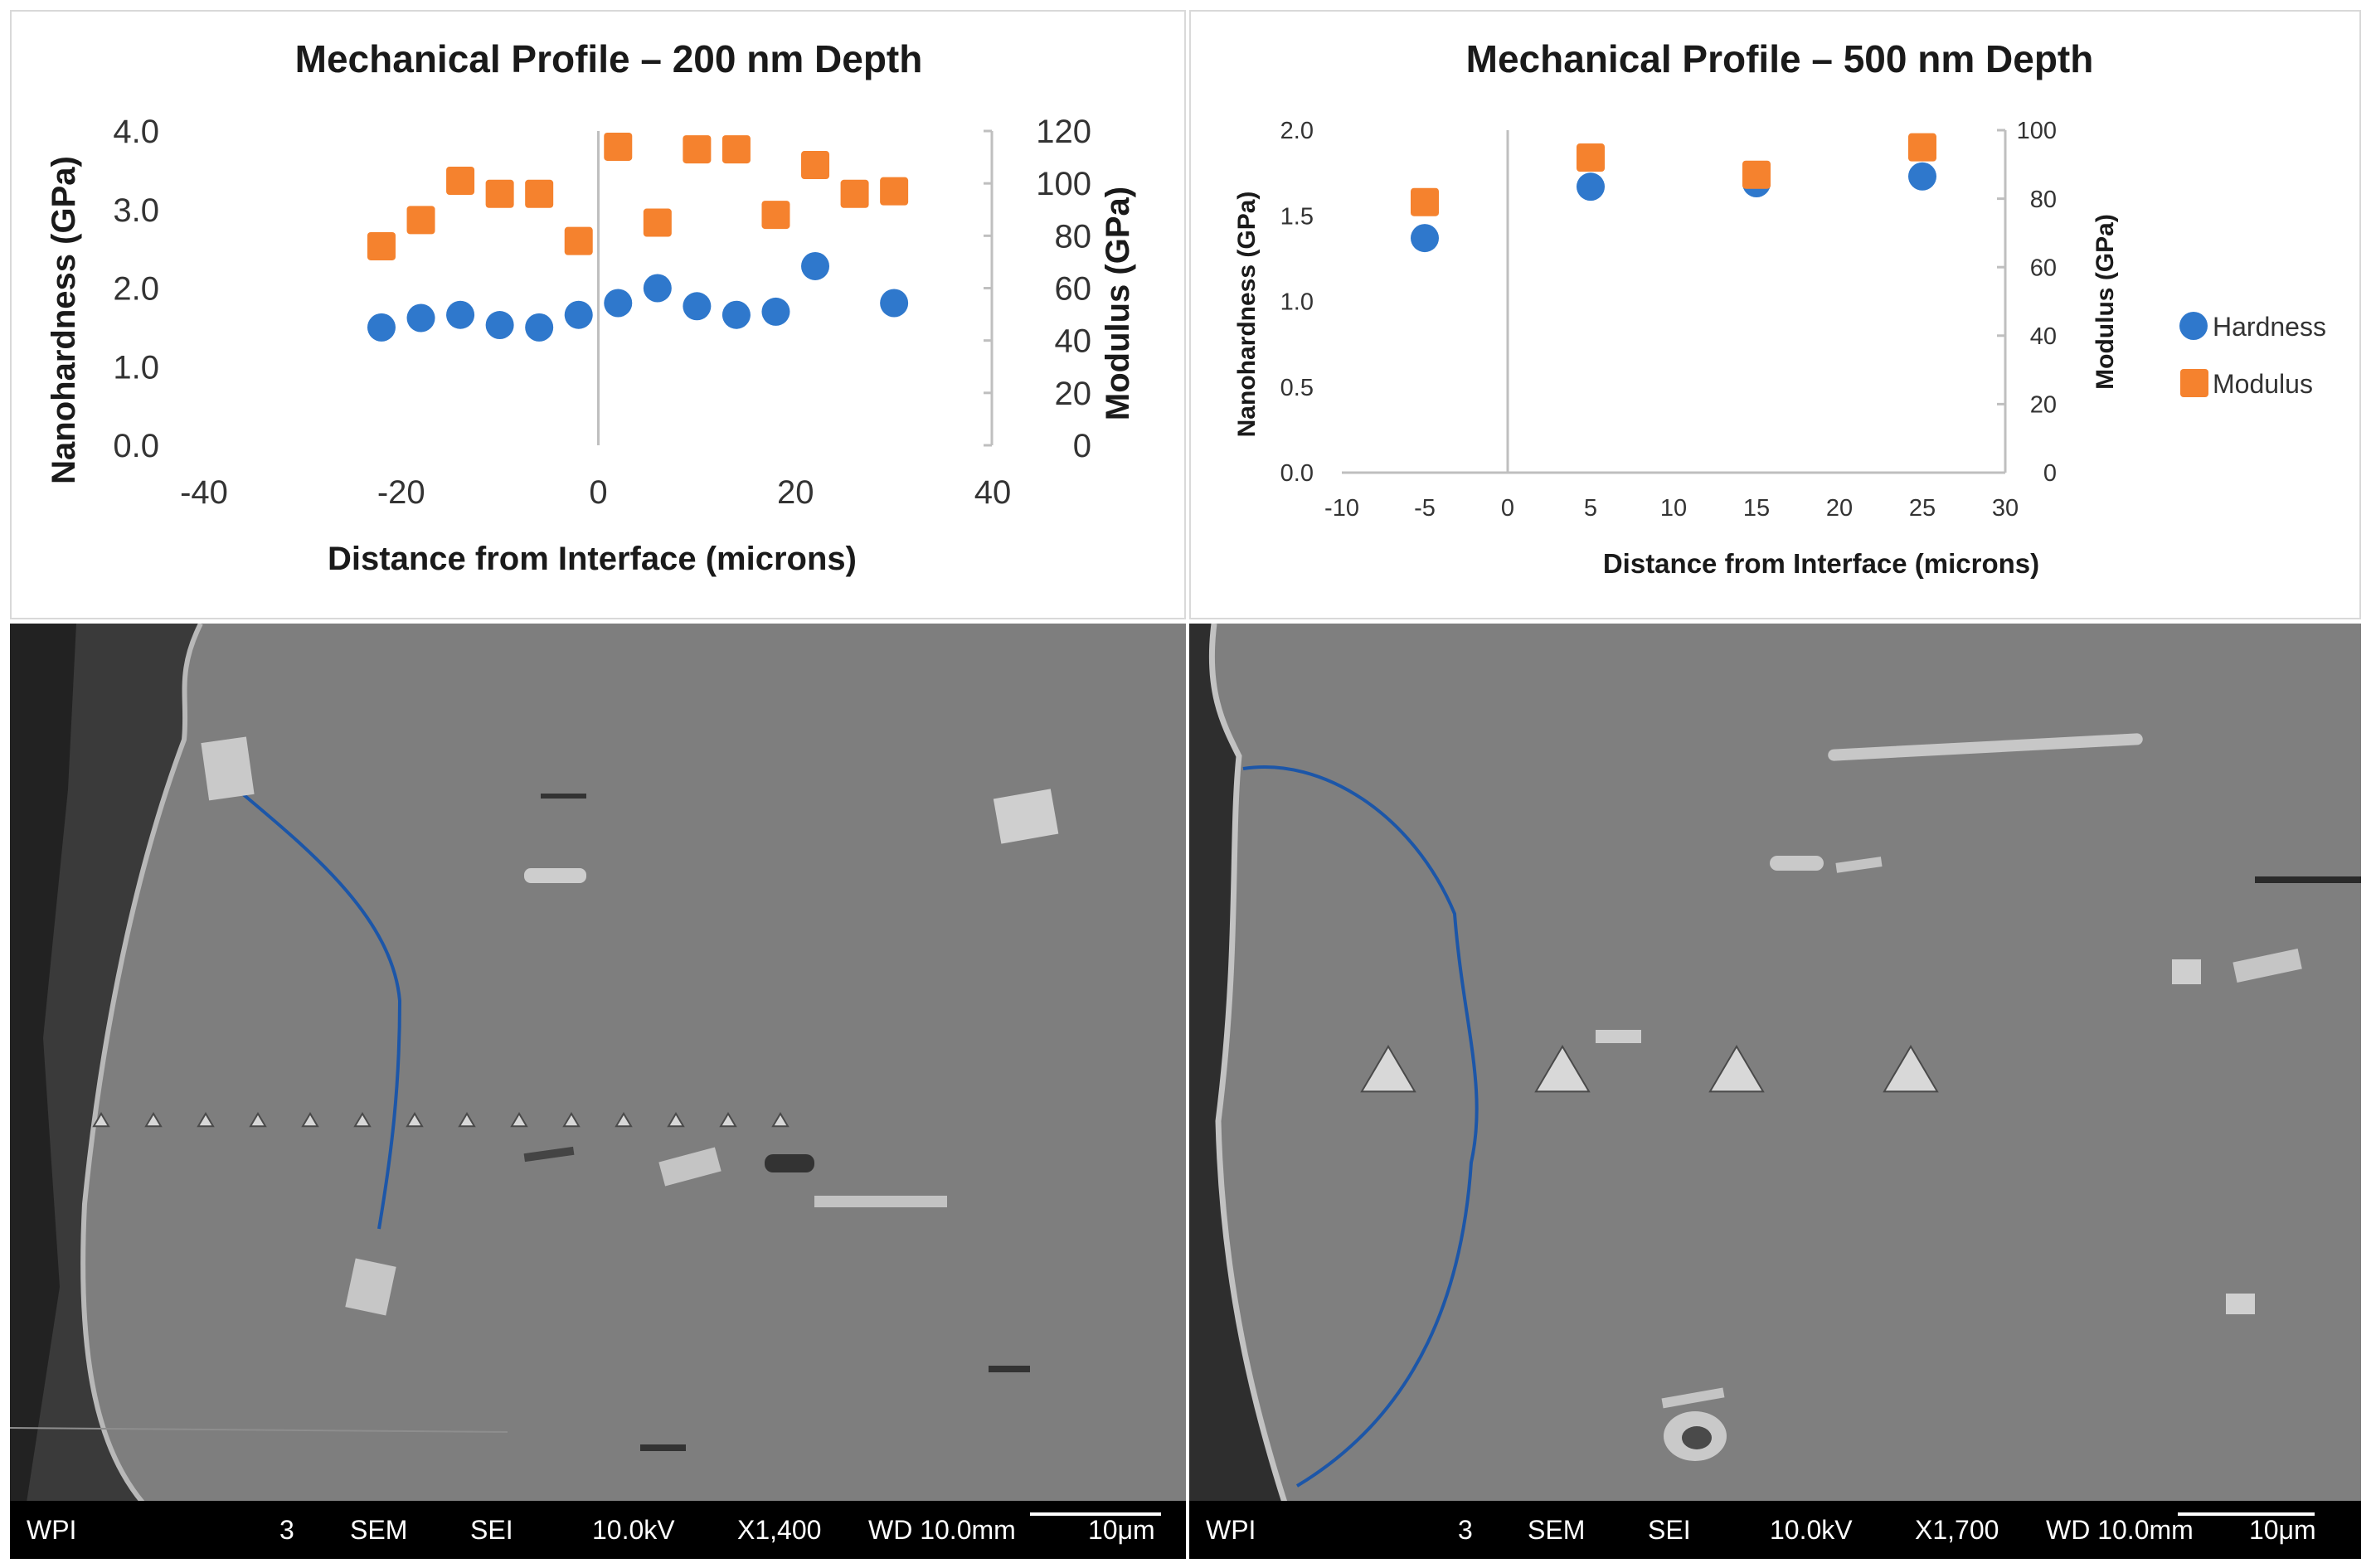 The height and width of the screenshot is (1568, 2371). I want to click on sem-label-magnification: X1,700, so click(1957, 1530).